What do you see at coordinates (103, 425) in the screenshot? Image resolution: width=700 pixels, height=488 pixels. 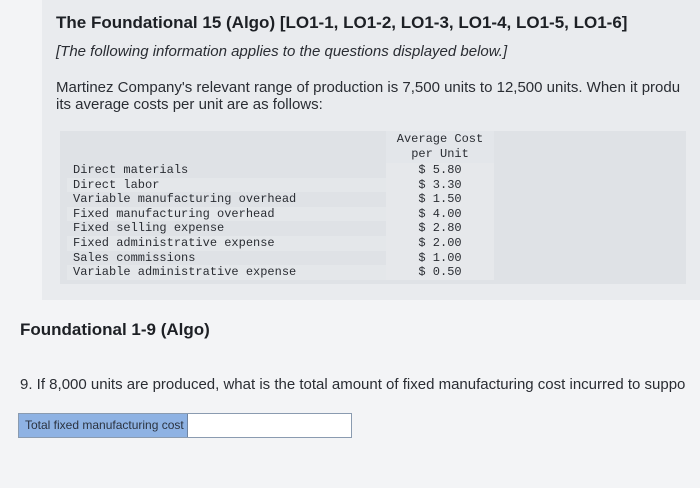 I see `answer-label: Total fixed manufacturing cost` at bounding box center [103, 425].